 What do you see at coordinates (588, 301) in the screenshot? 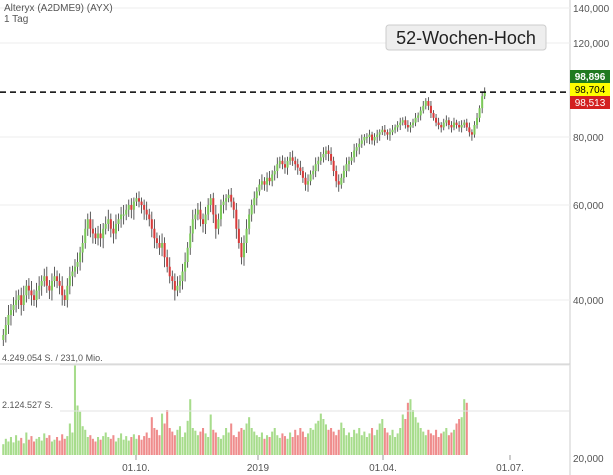
I see `y-tick-label: 40,000` at bounding box center [588, 301].